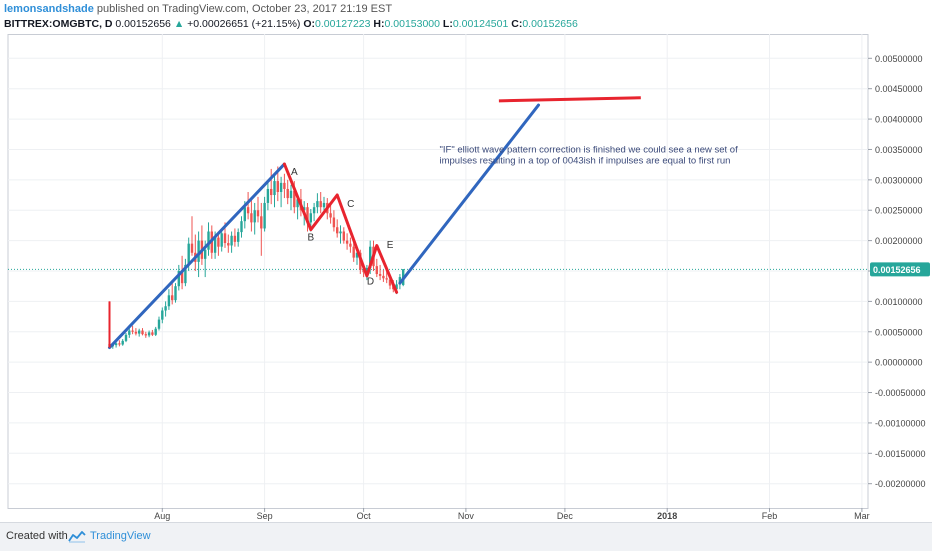 This screenshot has width=932, height=551. Describe the element at coordinates (370, 281) in the screenshot. I see `wave-label-d: D` at that location.